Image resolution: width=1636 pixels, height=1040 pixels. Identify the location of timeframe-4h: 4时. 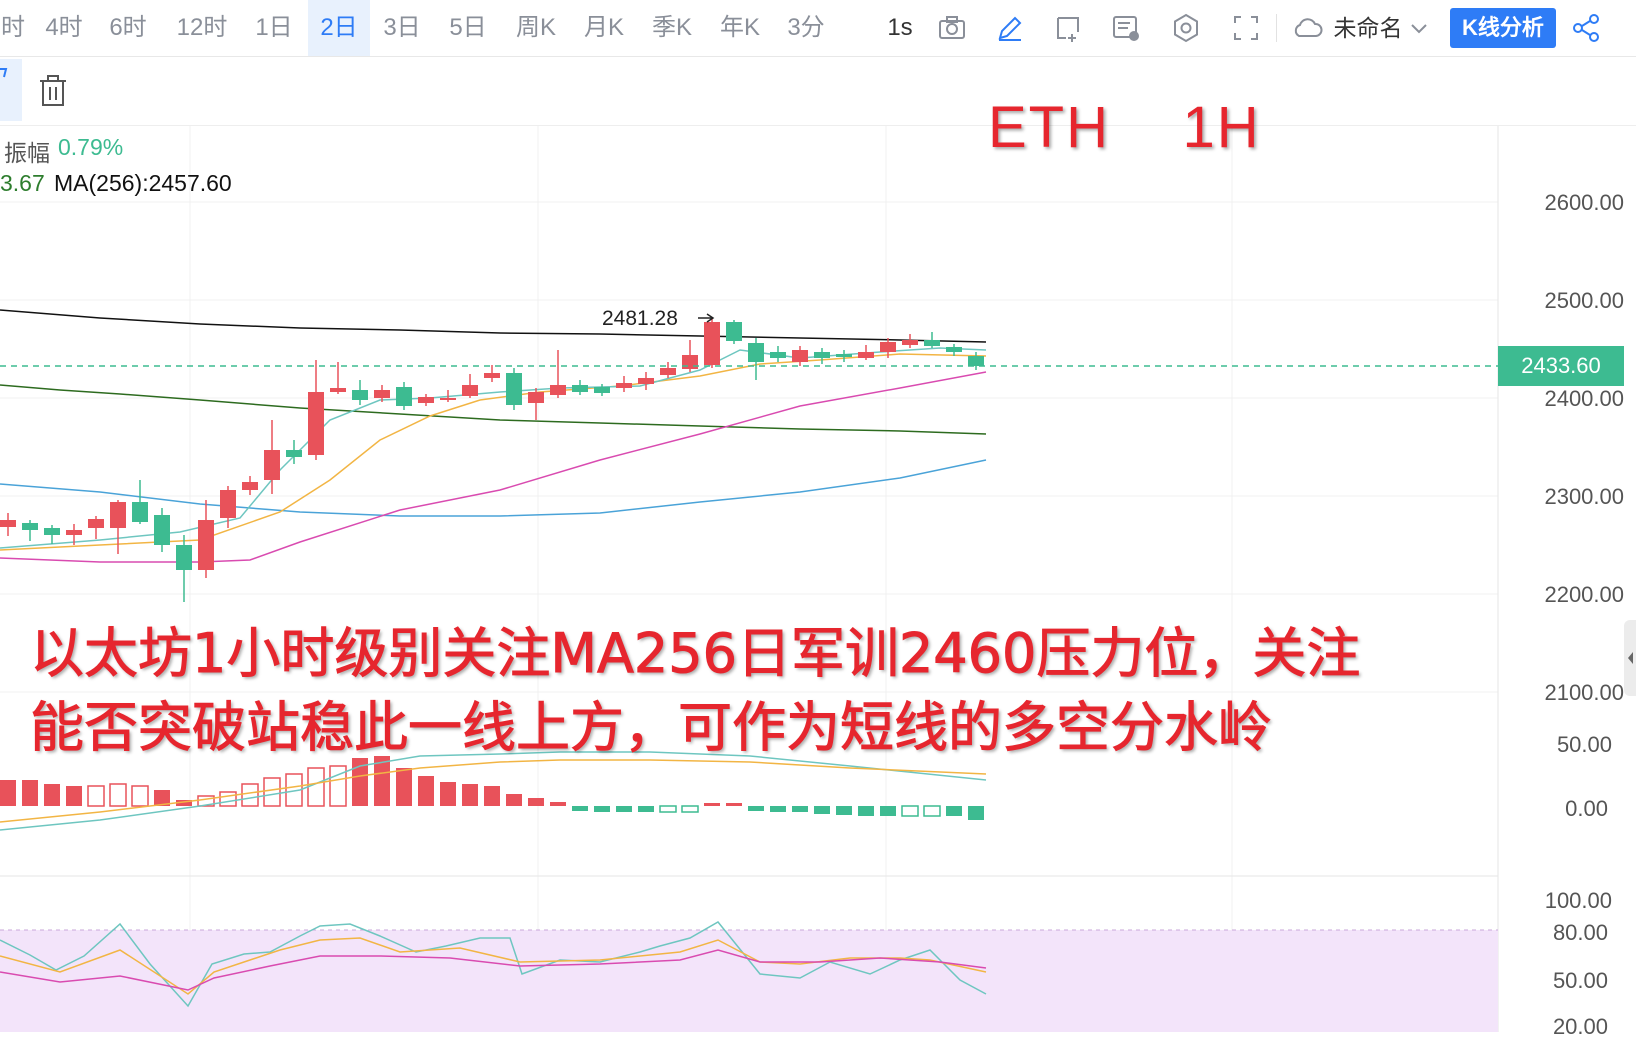
(64, 27).